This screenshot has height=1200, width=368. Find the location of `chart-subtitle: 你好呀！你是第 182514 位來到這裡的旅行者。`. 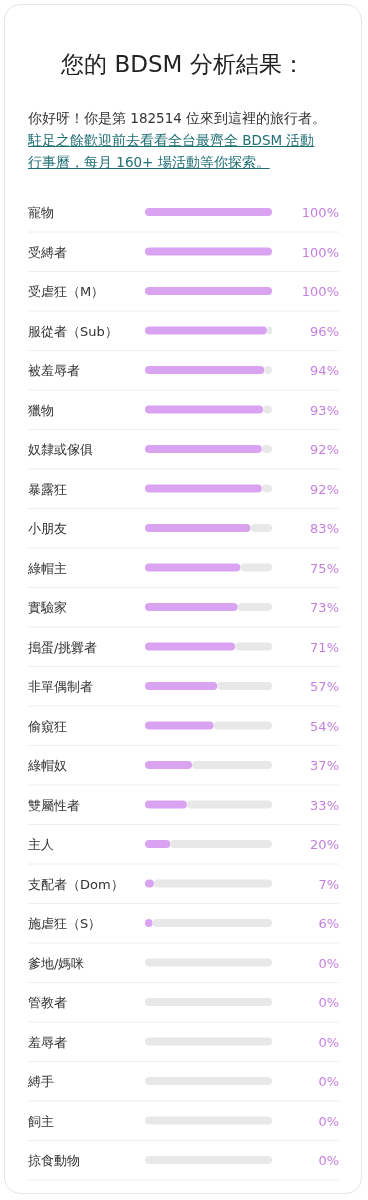

chart-subtitle: 你好呀！你是第 182514 位來到這裡的旅行者。 is located at coordinates (177, 118).